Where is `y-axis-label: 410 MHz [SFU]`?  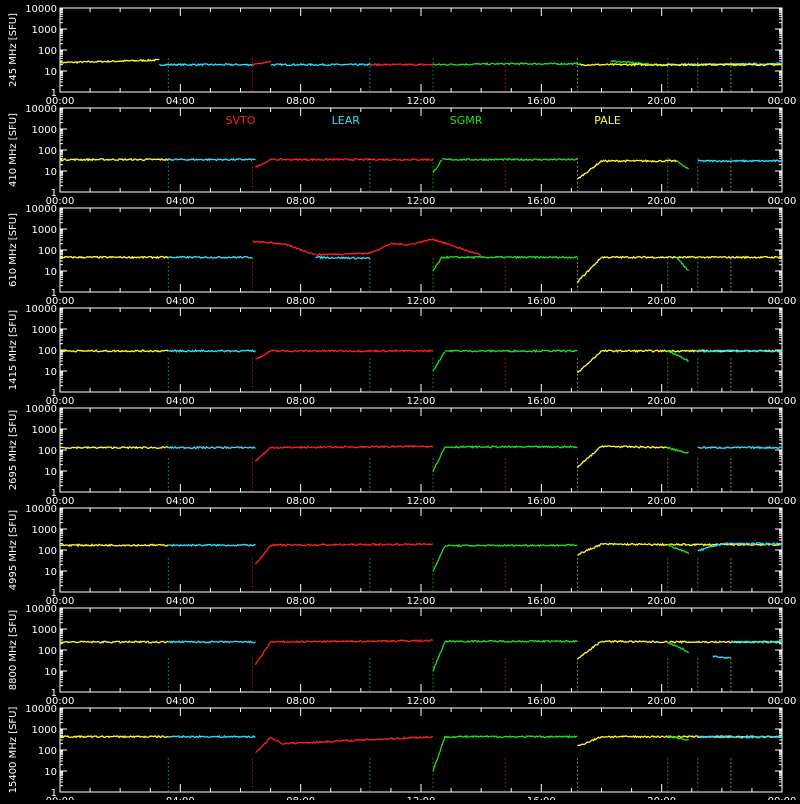 y-axis-label: 410 MHz [SFU] is located at coordinates (13, 150).